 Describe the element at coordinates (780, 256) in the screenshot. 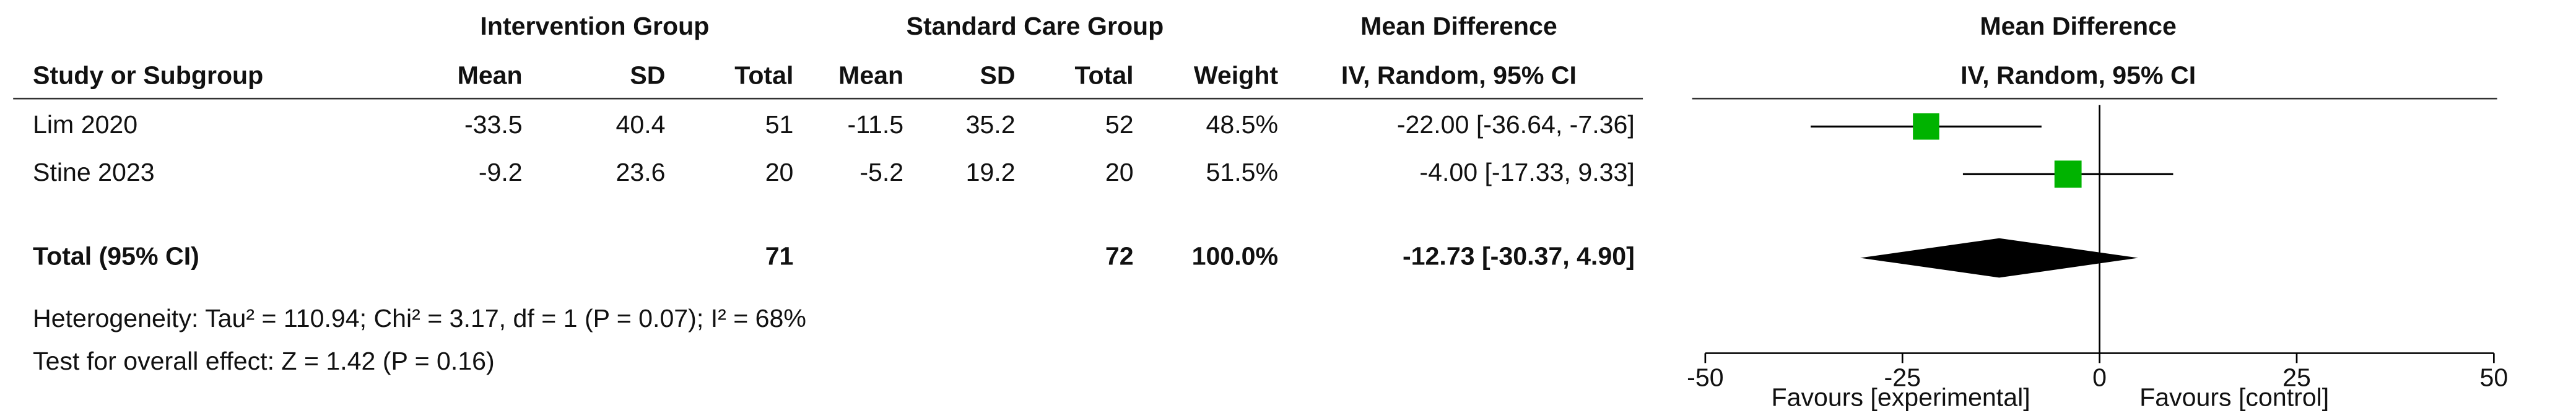

I see `cell: 71` at that location.